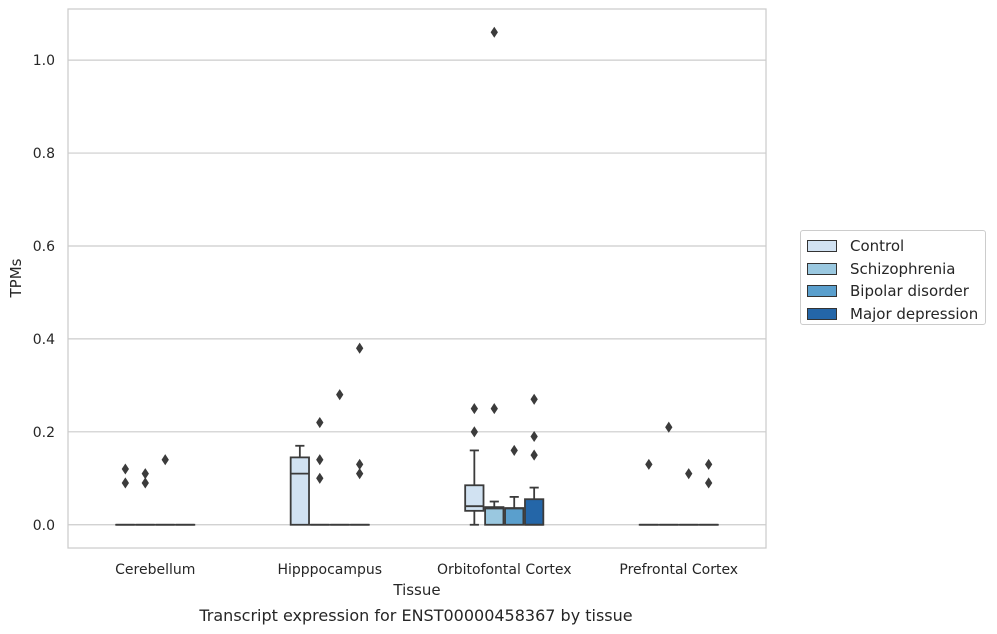 The image size is (997, 634). I want to click on x-tick-label: Prefrontal Cortex, so click(678, 570).